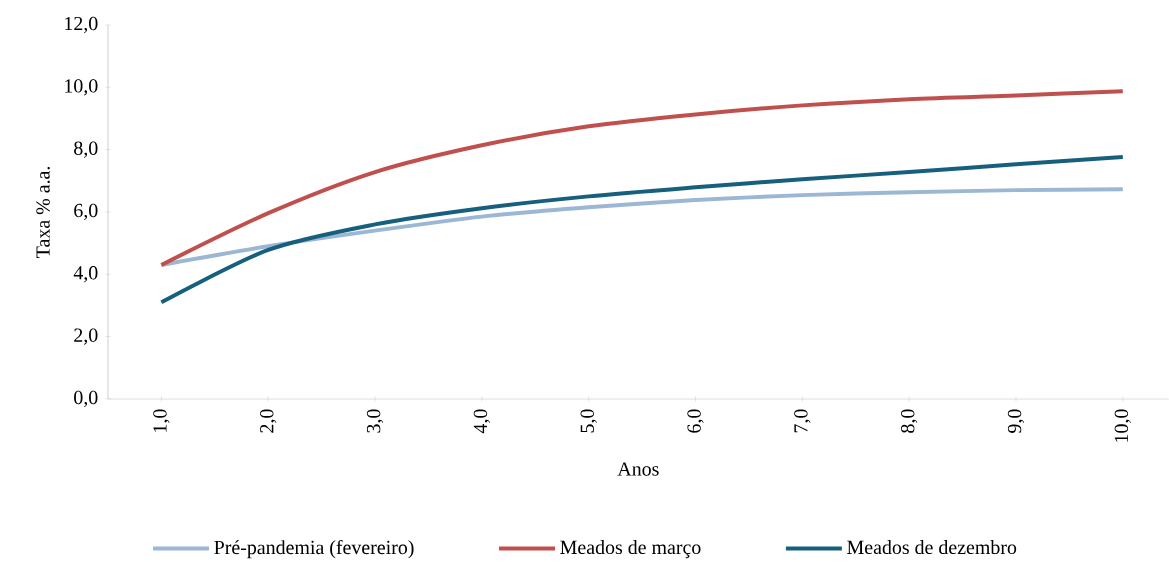 The image size is (1169, 562). Describe the element at coordinates (642, 227) in the screenshot. I see `line-series` at that location.